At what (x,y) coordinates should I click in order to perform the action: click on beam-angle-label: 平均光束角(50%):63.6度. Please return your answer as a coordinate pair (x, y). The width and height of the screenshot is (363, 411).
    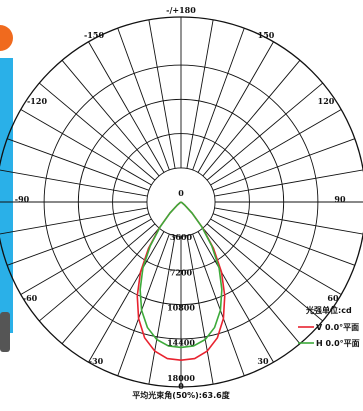
    Looking at the image, I should click on (181, 395).